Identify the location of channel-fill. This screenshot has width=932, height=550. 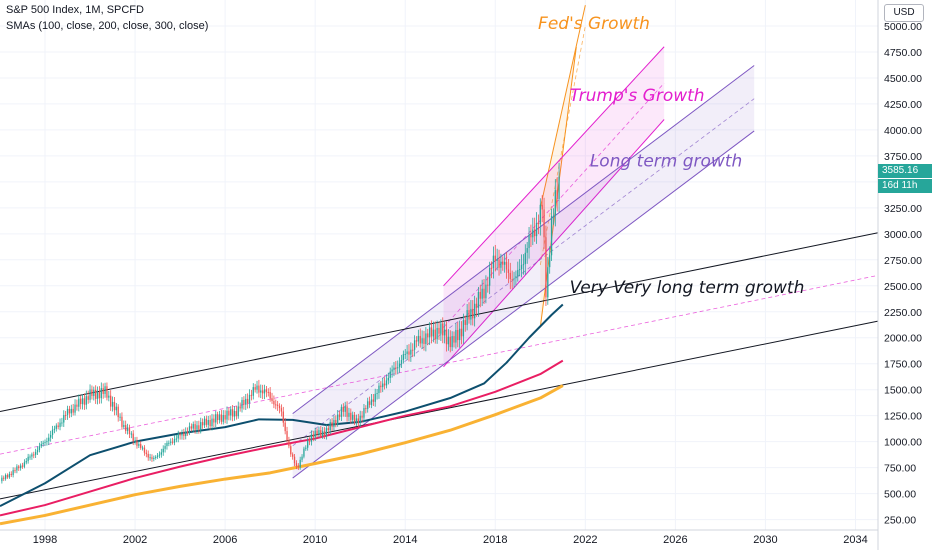
(554, 206).